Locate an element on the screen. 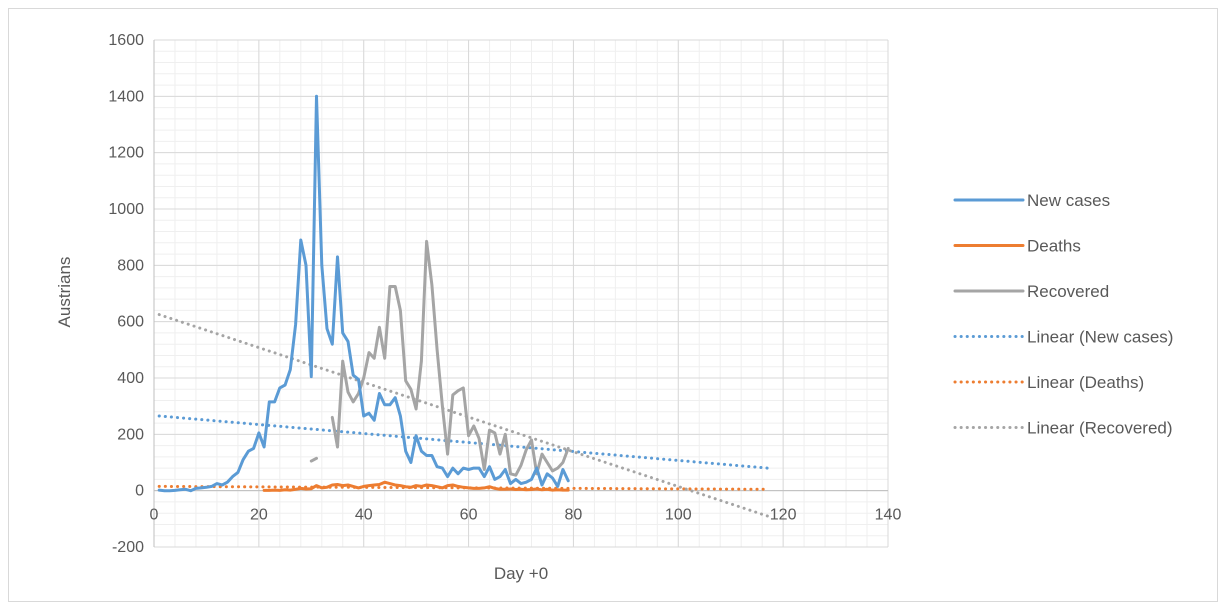 This screenshot has height=612, width=1227. legend-label-linear-new-cases: Linear (New cases) is located at coordinates (1100, 337).